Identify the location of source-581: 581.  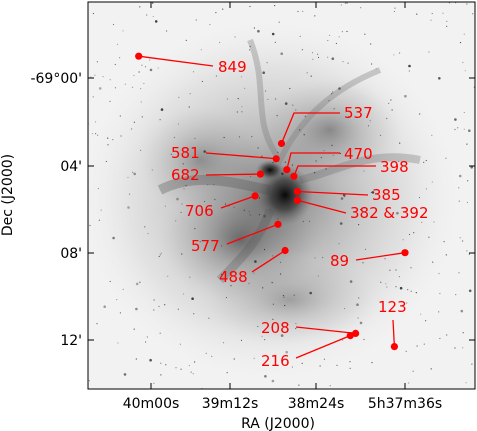
(225, 153).